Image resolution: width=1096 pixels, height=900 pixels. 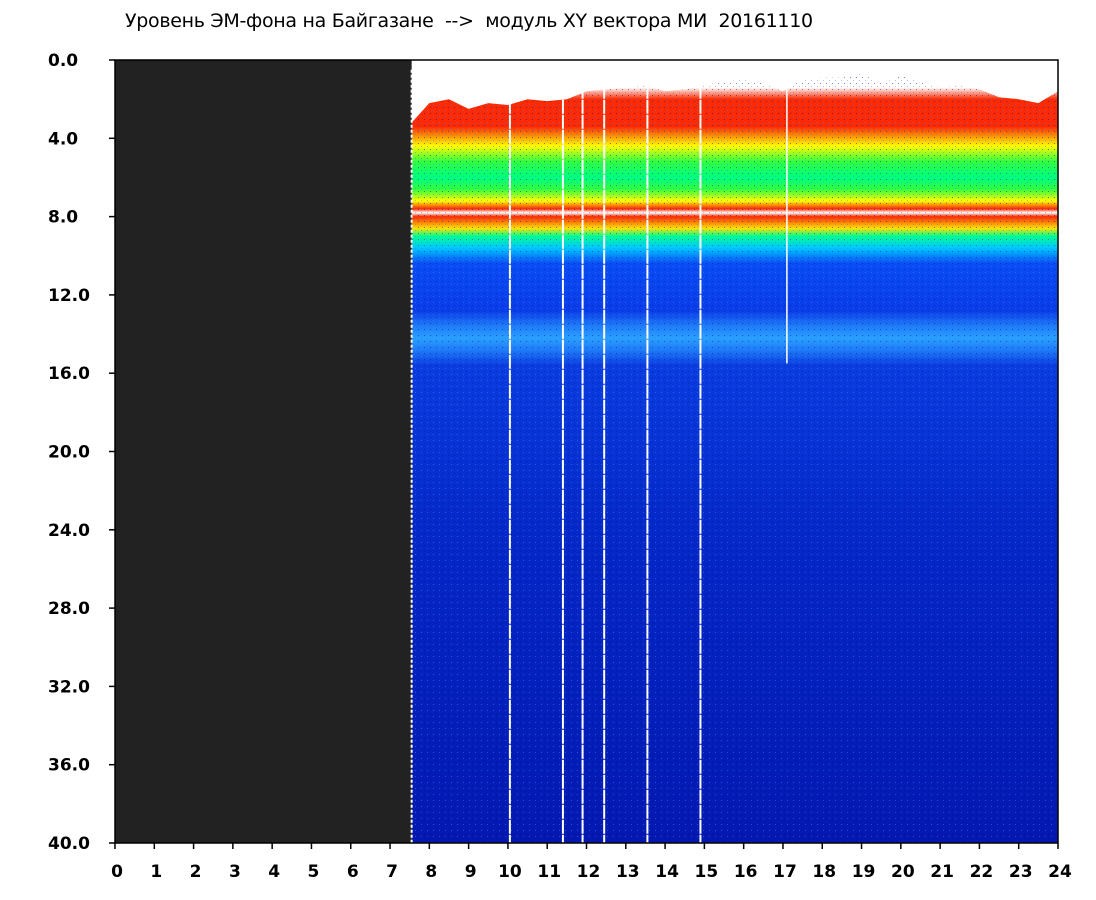 What do you see at coordinates (69, 609) in the screenshot?
I see `y-tick-label: 28.0` at bounding box center [69, 609].